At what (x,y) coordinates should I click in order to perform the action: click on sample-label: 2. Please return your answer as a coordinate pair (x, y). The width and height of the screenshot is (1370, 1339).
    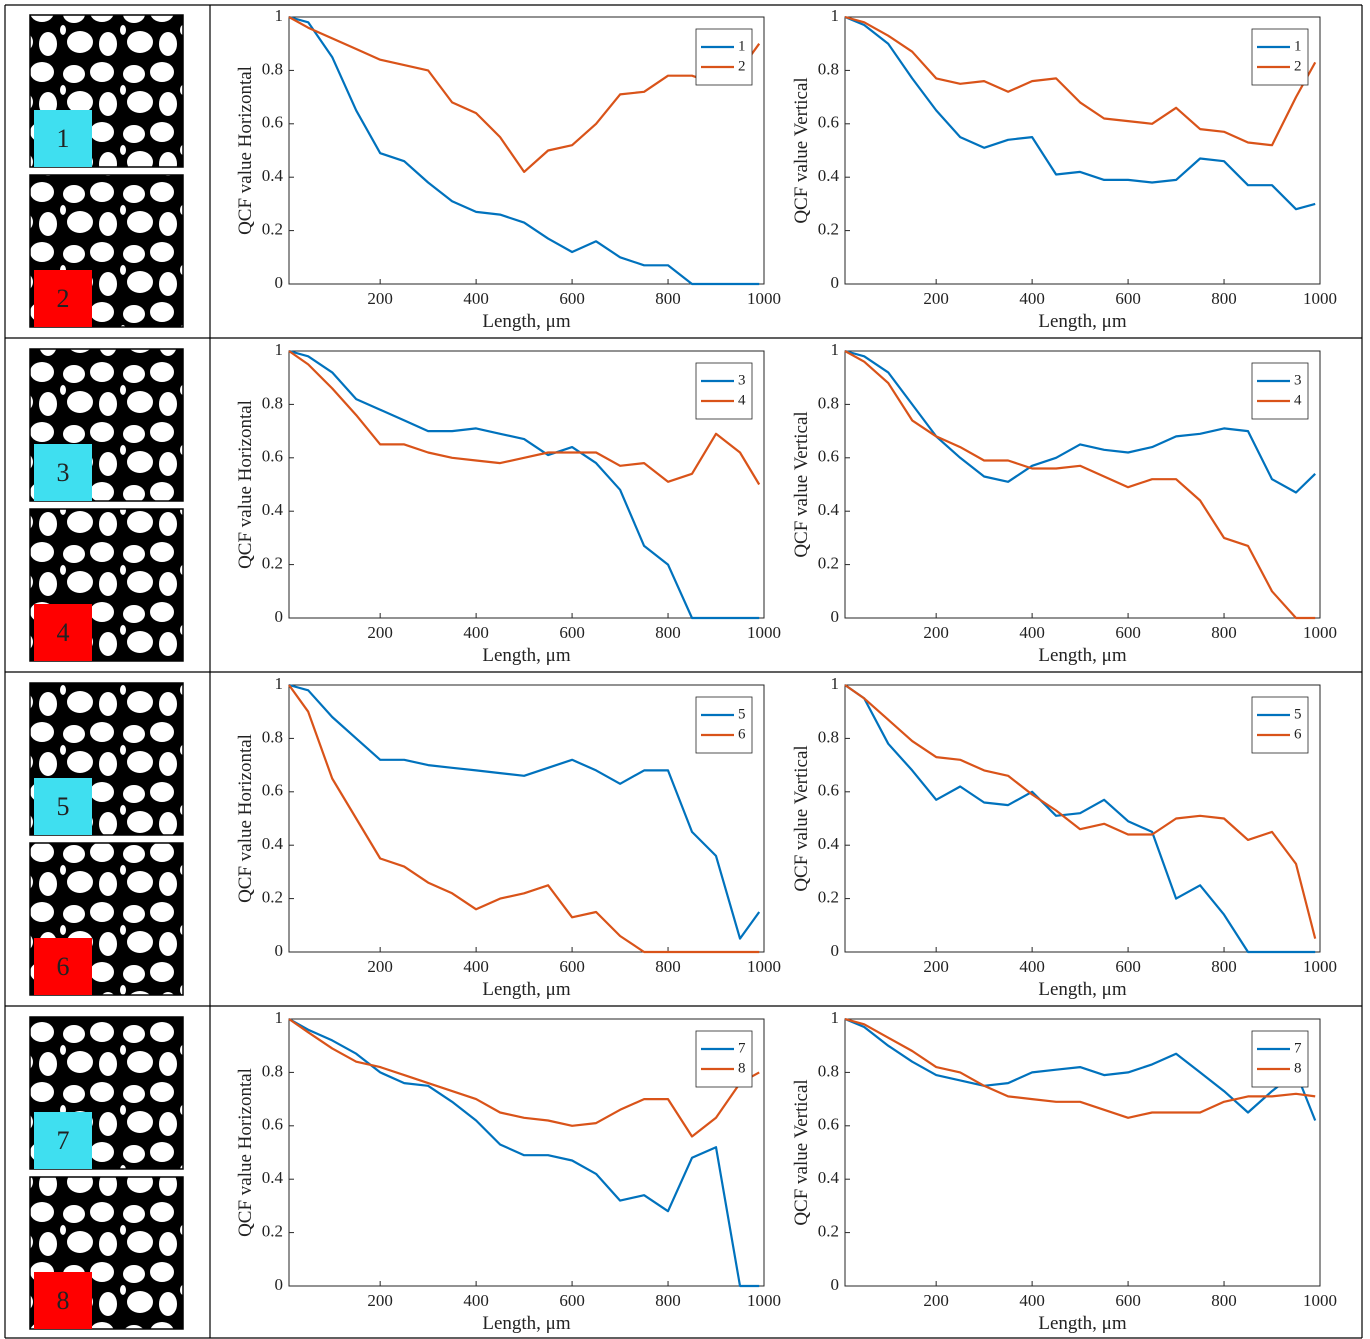
    Looking at the image, I should click on (63, 298).